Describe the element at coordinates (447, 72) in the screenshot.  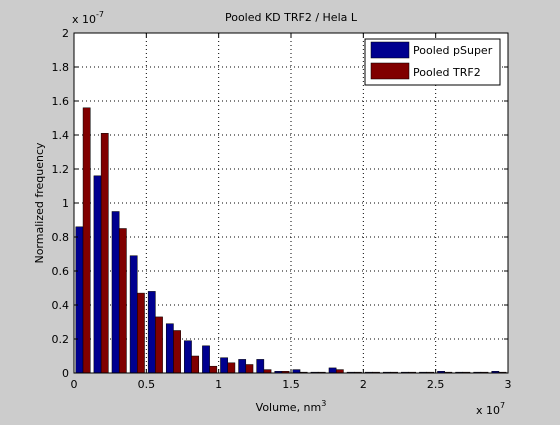
I see `legend-label-pooled-trf2: Pooled TRF2` at that location.